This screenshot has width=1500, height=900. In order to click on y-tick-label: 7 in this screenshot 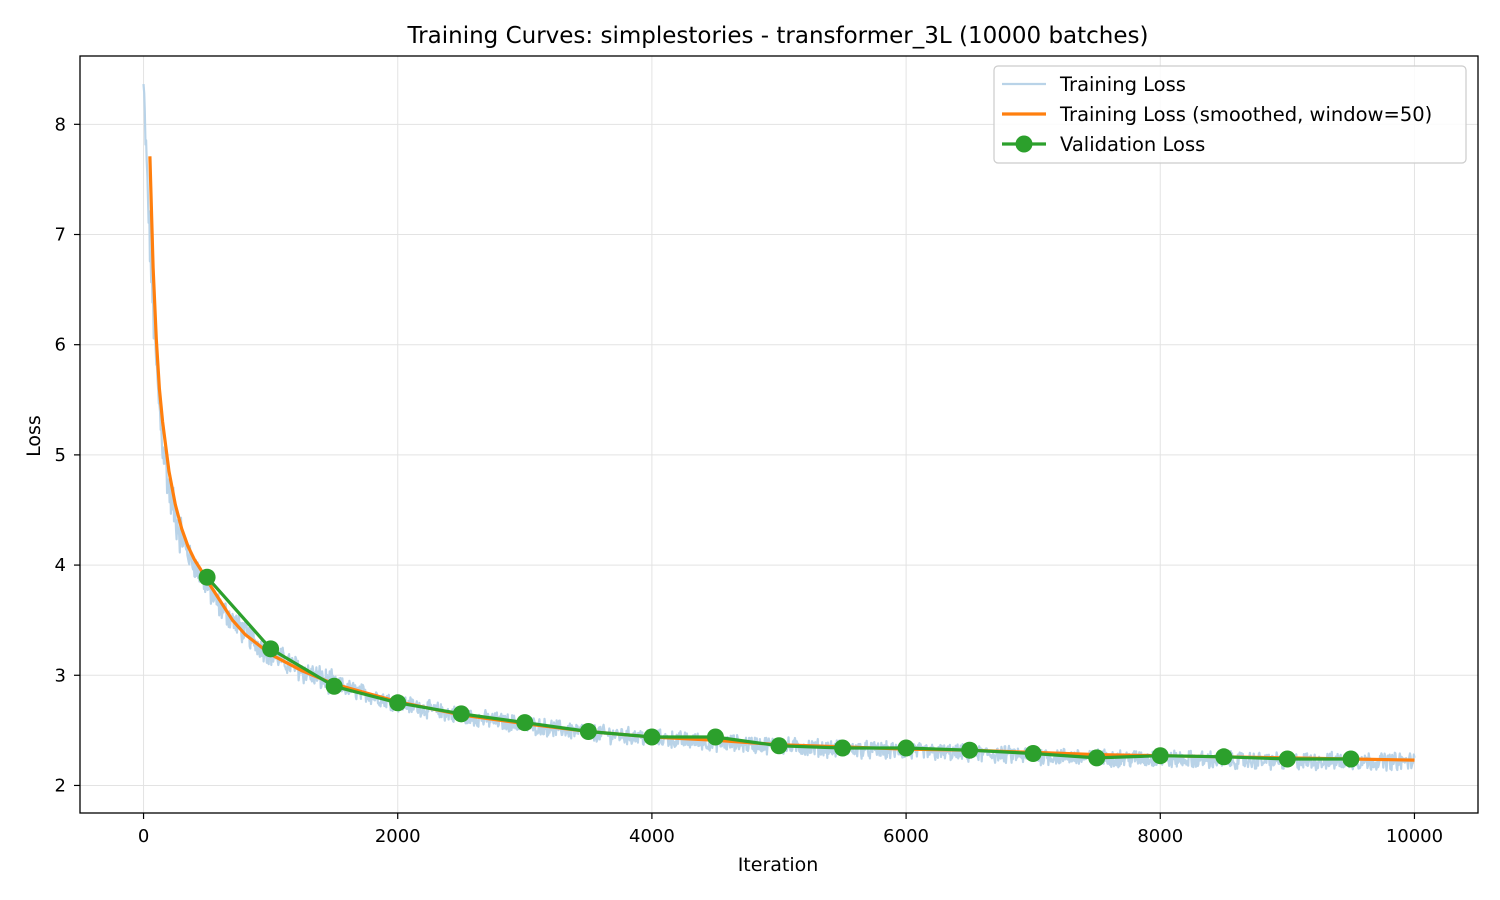, I will do `click(60, 235)`.